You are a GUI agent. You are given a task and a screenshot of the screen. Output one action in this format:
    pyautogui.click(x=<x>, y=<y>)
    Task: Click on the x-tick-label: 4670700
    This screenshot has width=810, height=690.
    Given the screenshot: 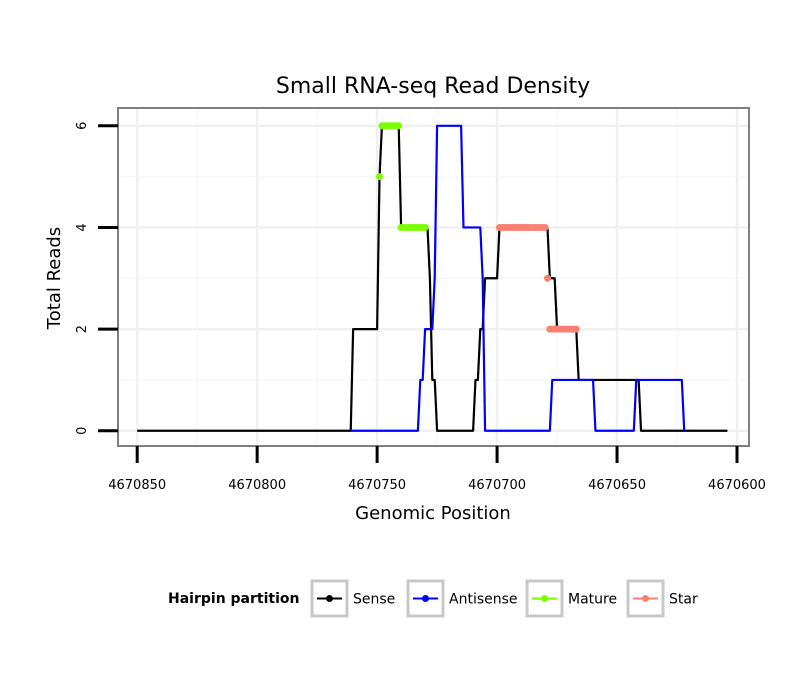 What is the action you would take?
    pyautogui.click(x=497, y=485)
    